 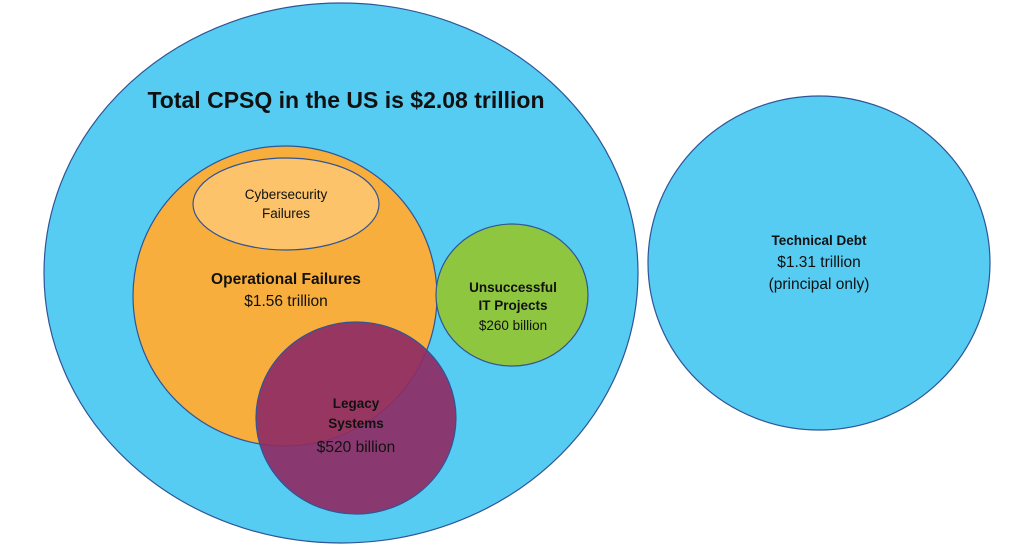 I want to click on operational-failures-value: $1.56 trillion, so click(x=286, y=301).